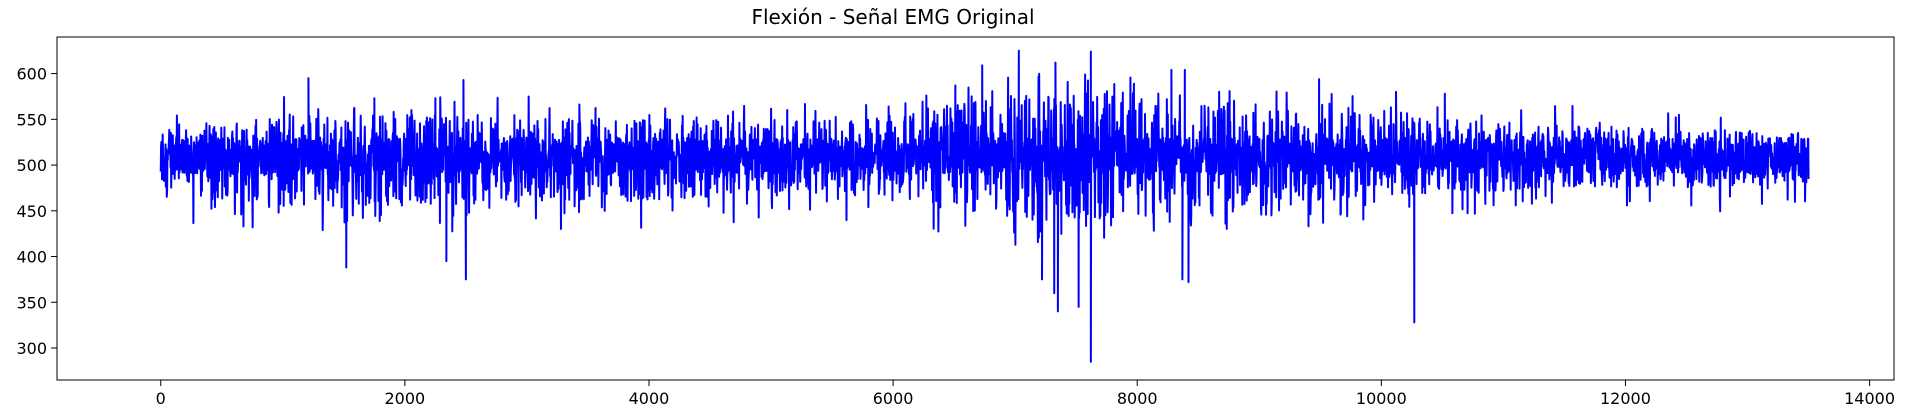 This screenshot has width=1908, height=417. What do you see at coordinates (31, 257) in the screenshot?
I see `y-tick-label: 400` at bounding box center [31, 257].